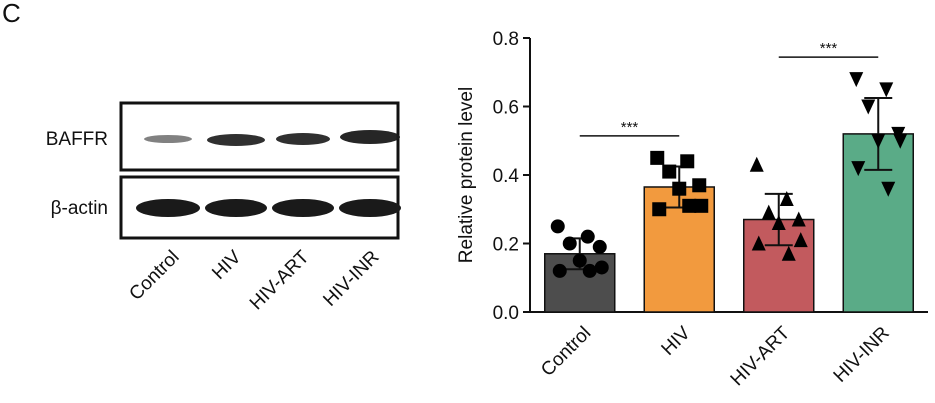  What do you see at coordinates (506, 176) in the screenshot?
I see `y-tick-label: 0.4` at bounding box center [506, 176].